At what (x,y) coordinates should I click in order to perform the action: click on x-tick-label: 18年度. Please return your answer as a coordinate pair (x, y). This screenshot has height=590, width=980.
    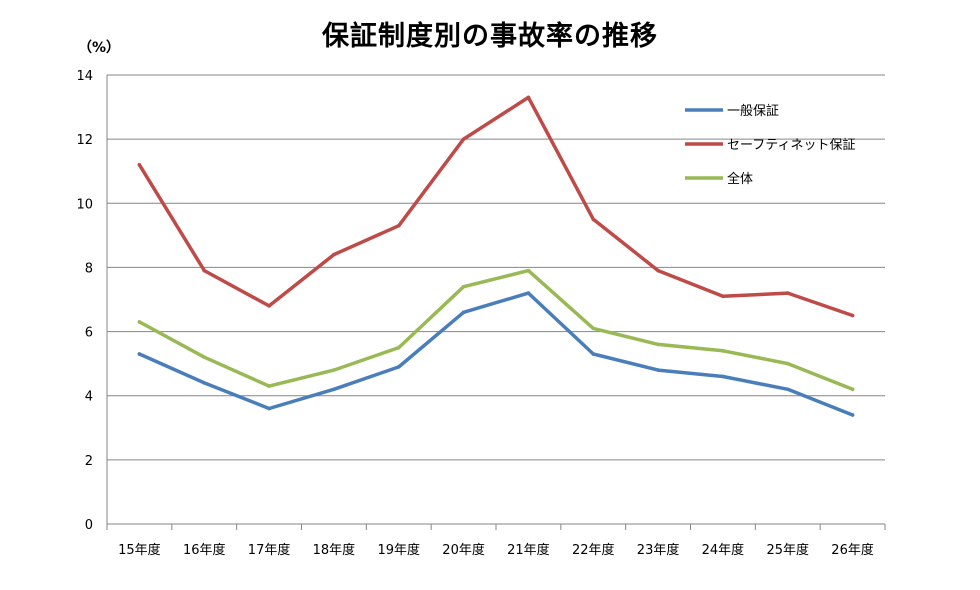
    Looking at the image, I should click on (334, 550).